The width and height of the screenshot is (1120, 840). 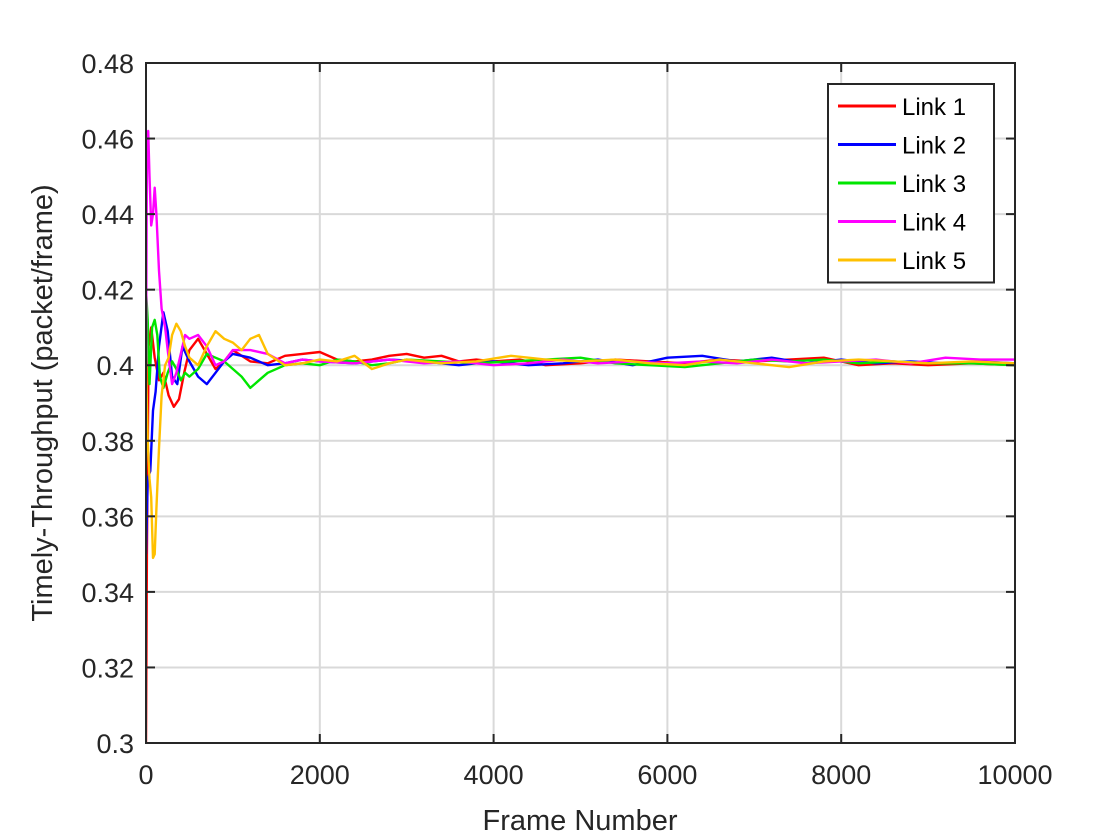 I want to click on y-tick-label: 0.42, so click(x=107, y=291).